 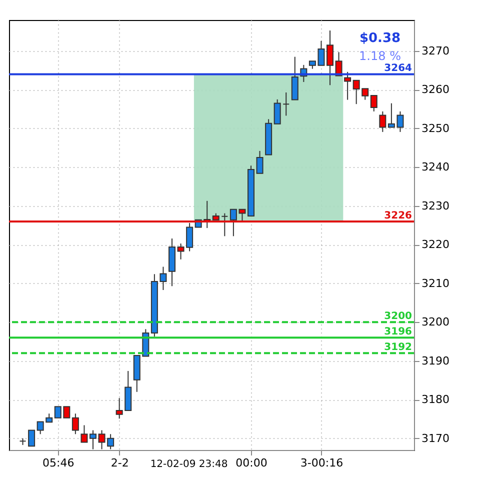 I want to click on y-tick-label: 3210, so click(x=436, y=283).